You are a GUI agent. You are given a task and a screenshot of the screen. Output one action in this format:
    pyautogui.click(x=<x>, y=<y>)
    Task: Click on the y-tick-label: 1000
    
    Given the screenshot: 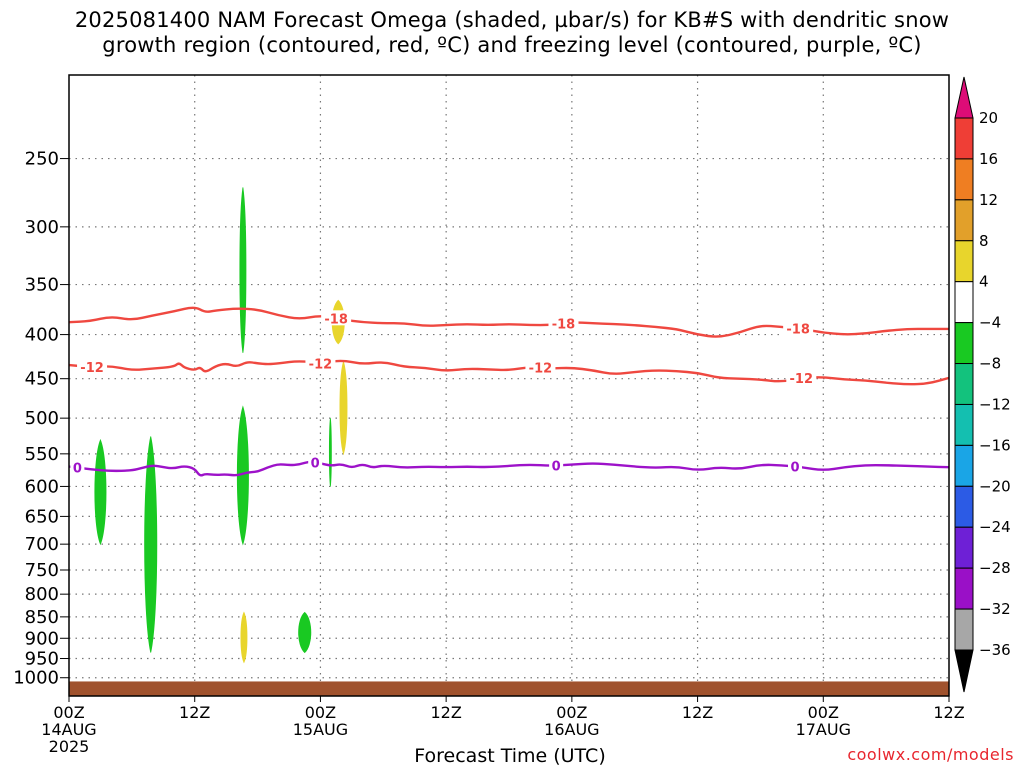 What is the action you would take?
    pyautogui.click(x=36, y=678)
    